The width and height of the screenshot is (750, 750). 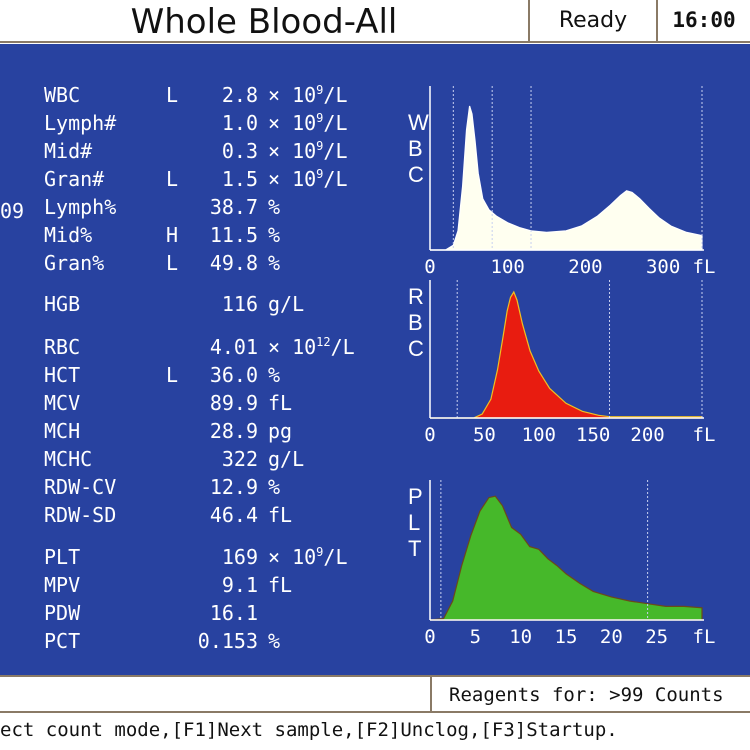 I want to click on param-name: HGB, so click(x=62, y=304).